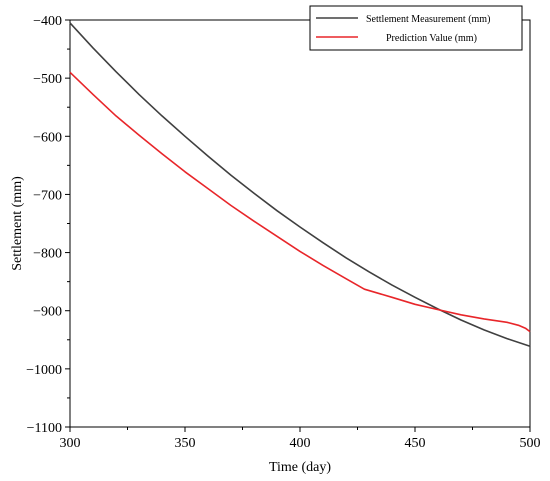  Describe the element at coordinates (530, 443) in the screenshot. I see `x-tick-label: 500` at that location.